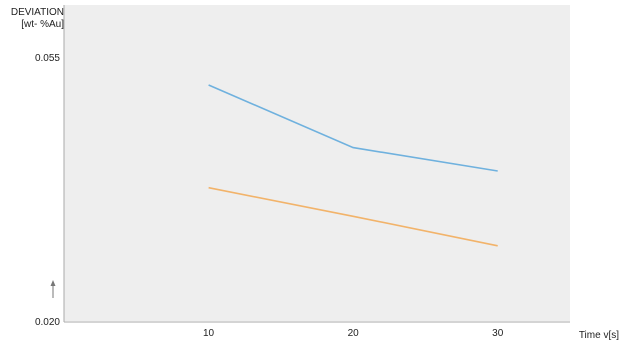  Describe the element at coordinates (209, 333) in the screenshot. I see `x-tick-label: 10` at that location.